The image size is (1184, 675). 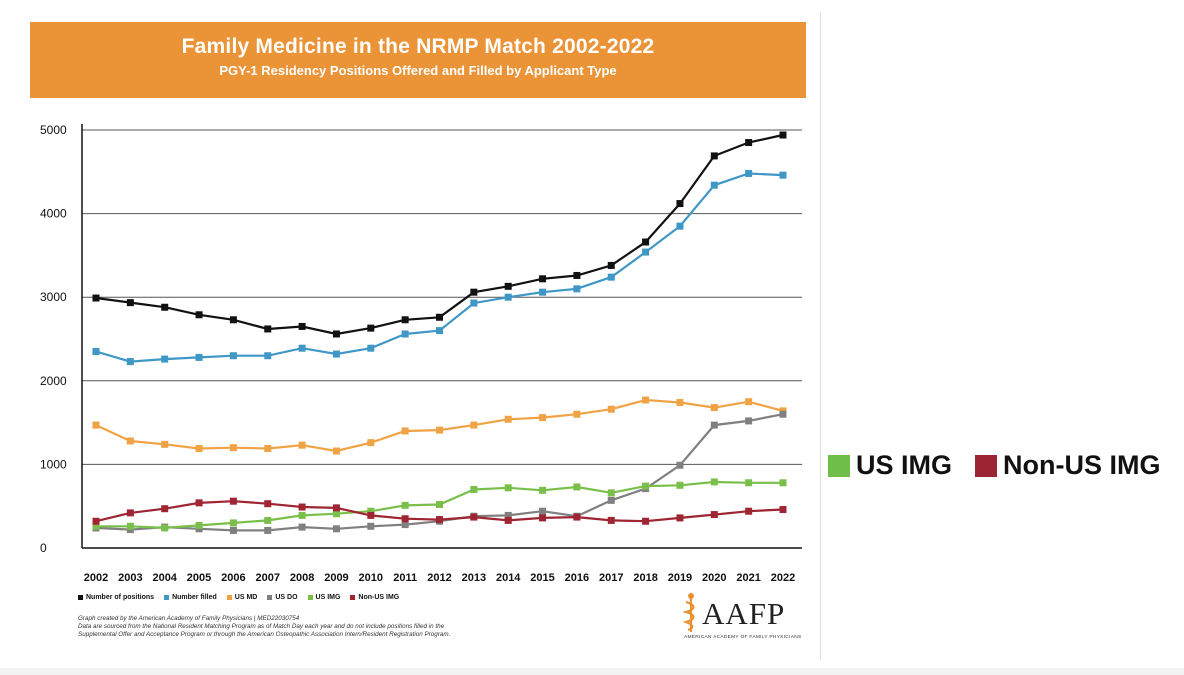 What do you see at coordinates (328, 597) in the screenshot?
I see `legend-label: US IMG` at bounding box center [328, 597].